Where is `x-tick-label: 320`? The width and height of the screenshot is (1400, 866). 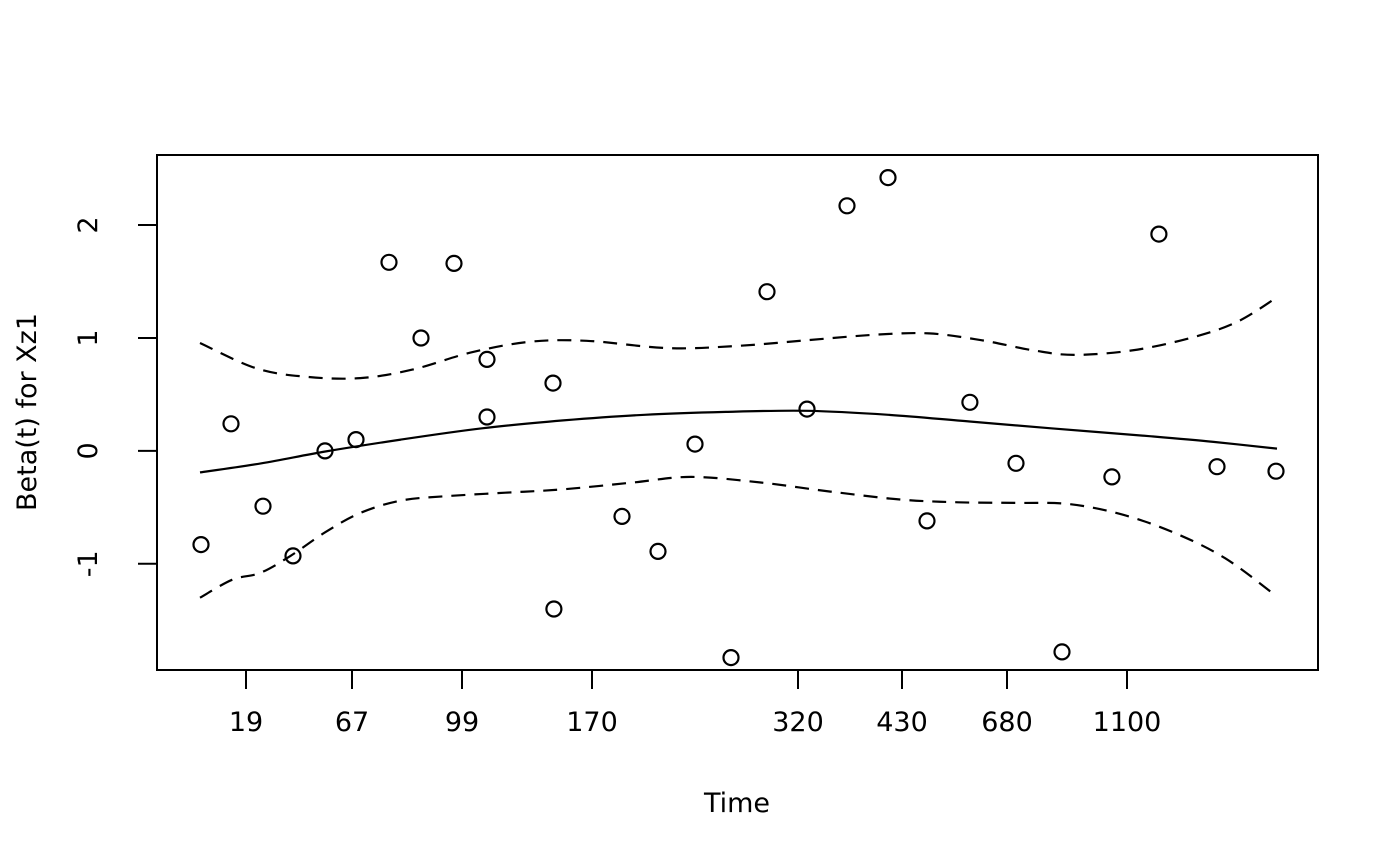 x-tick-label: 320 is located at coordinates (798, 722).